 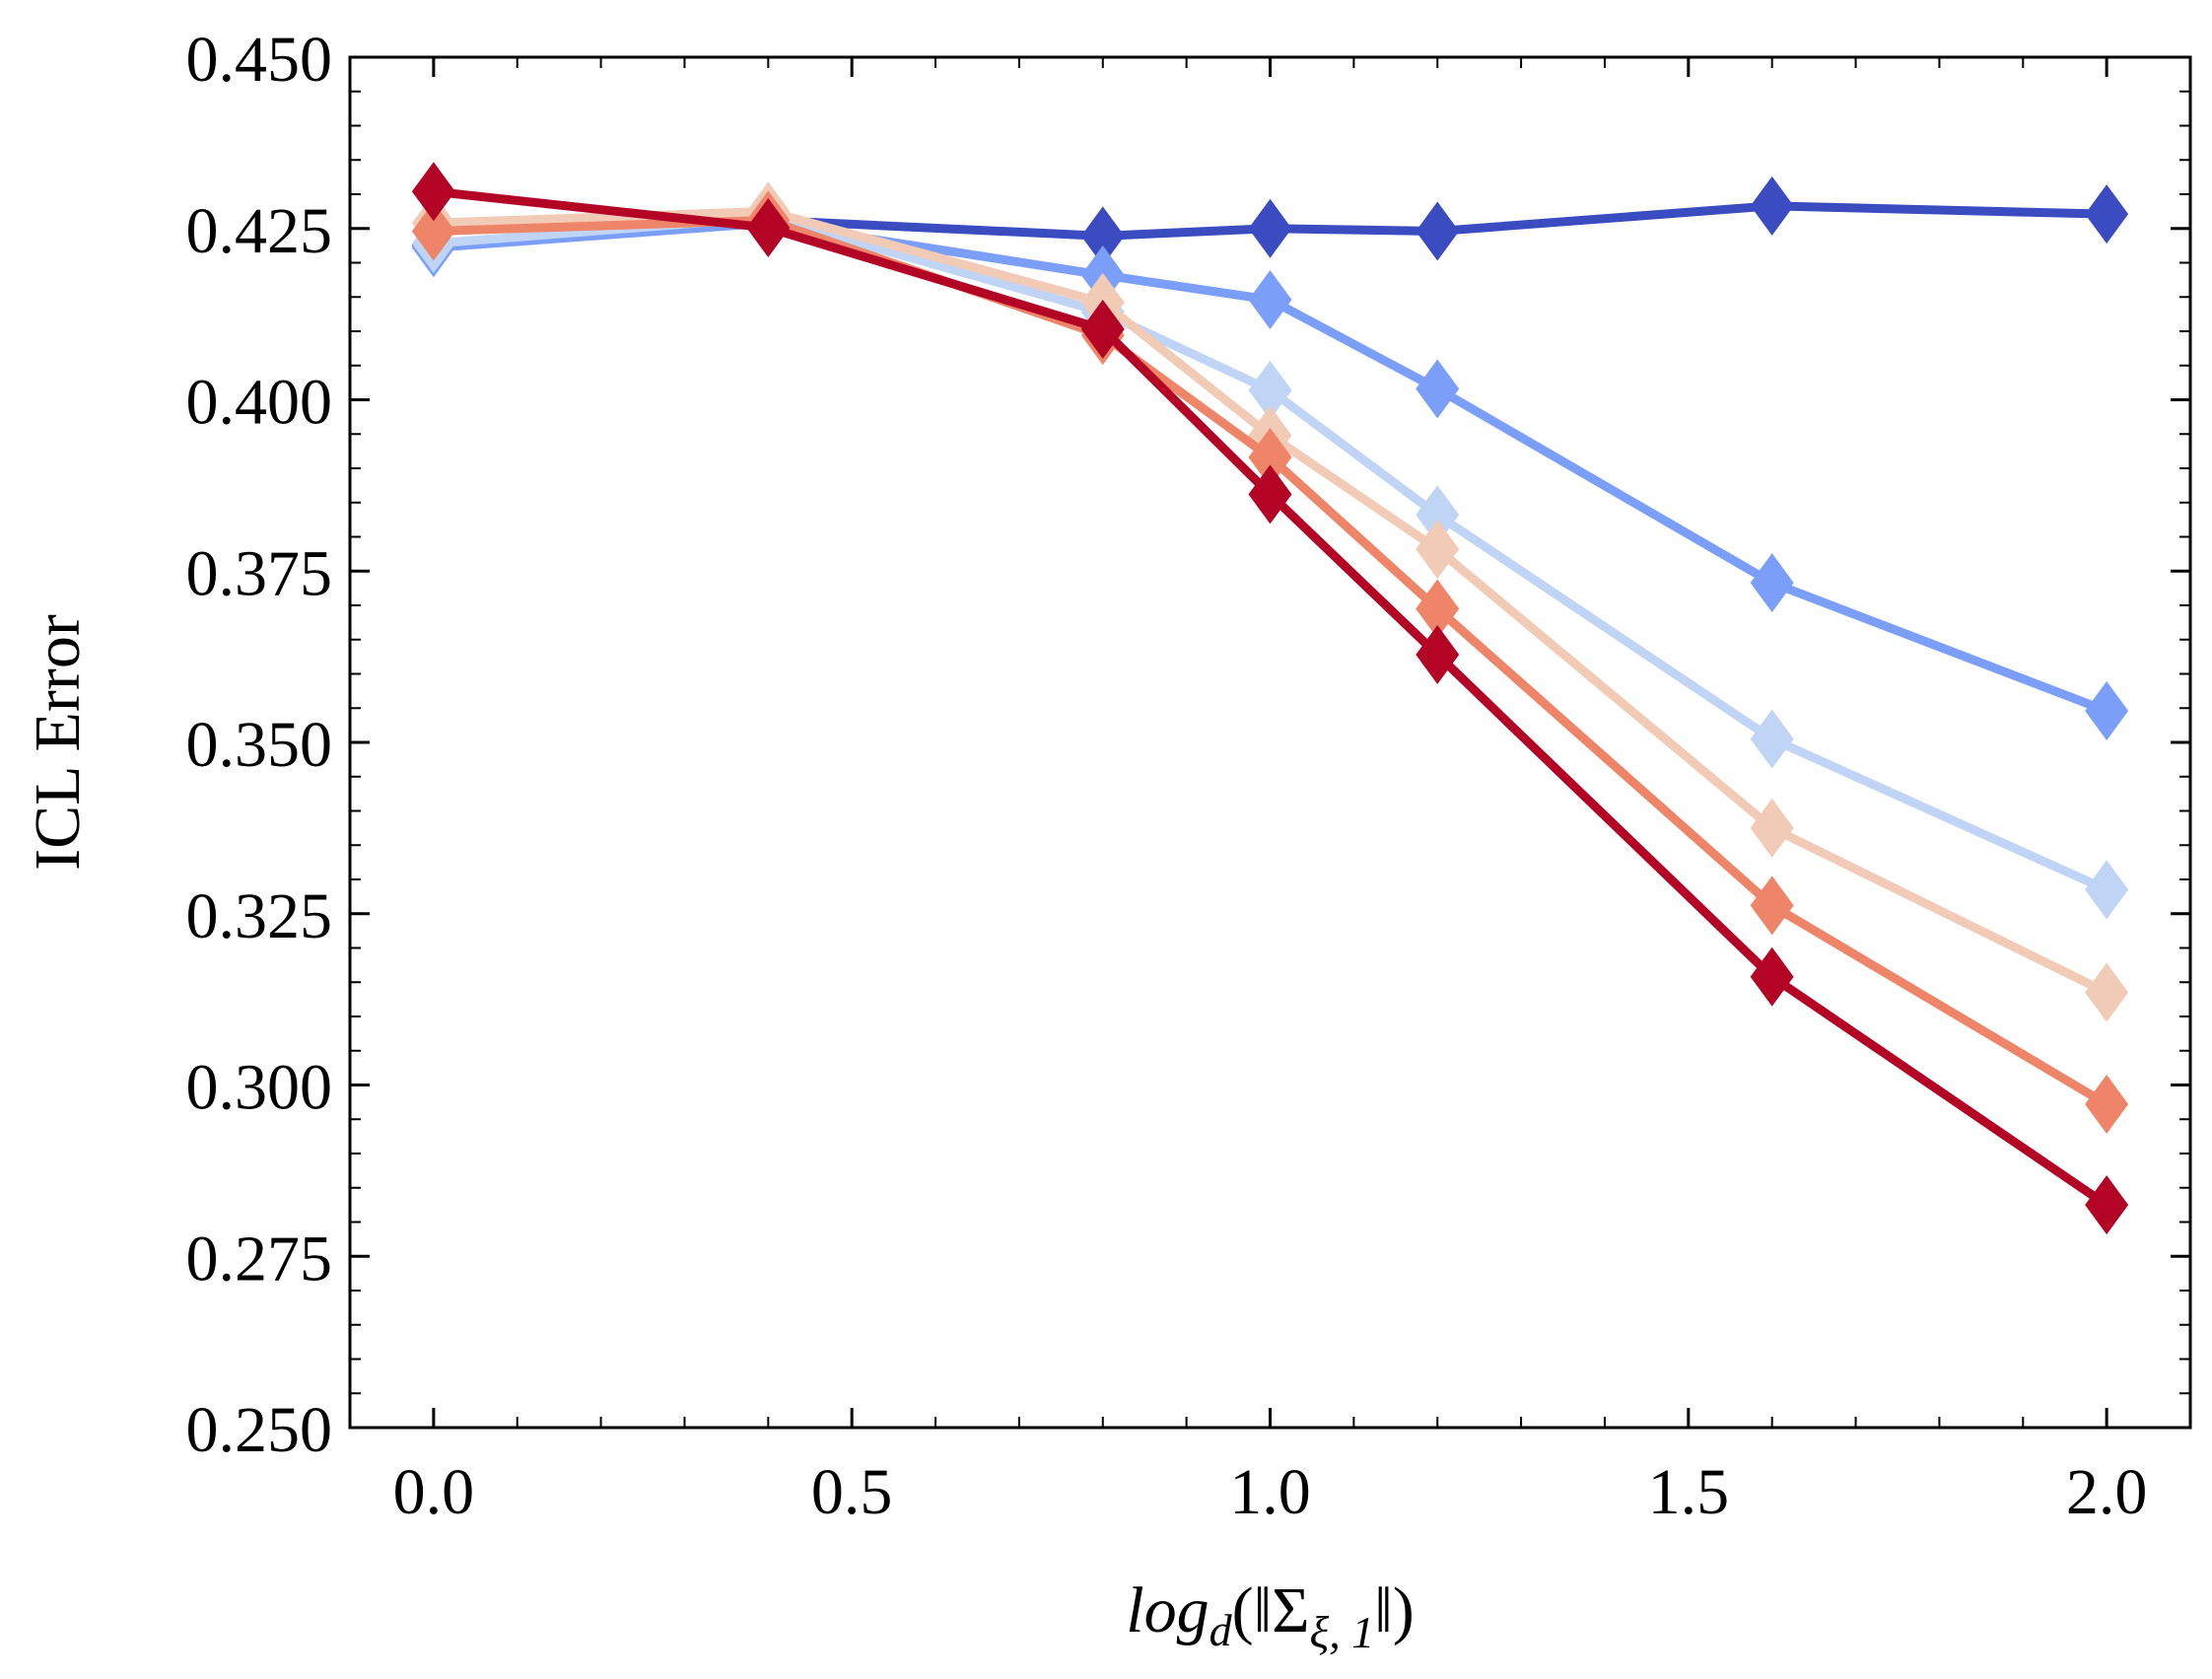 What do you see at coordinates (1168, 1610) in the screenshot?
I see `x-axis-label-prefix: log` at bounding box center [1168, 1610].